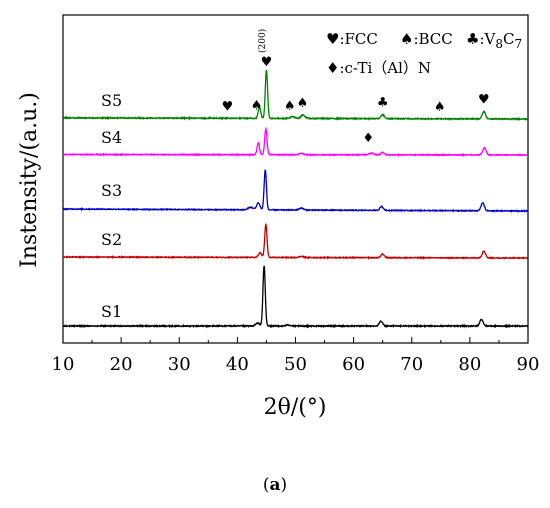 The width and height of the screenshot is (550, 508). I want to click on peak-note: (200), so click(262, 41).